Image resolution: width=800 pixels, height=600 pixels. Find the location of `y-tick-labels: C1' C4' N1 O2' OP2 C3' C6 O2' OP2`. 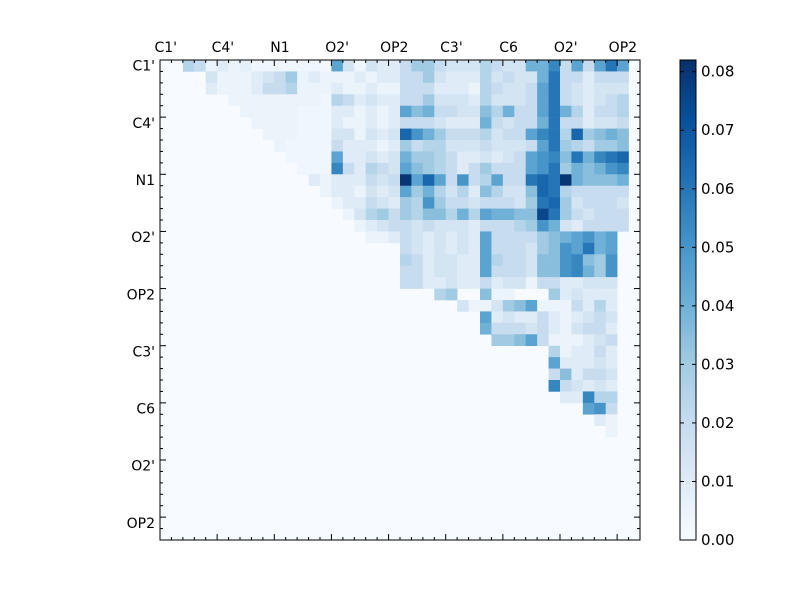

y-tick-labels: C1' C4' N1 O2' OP2 C3' C6 O2' OP2 is located at coordinates (141, 295).